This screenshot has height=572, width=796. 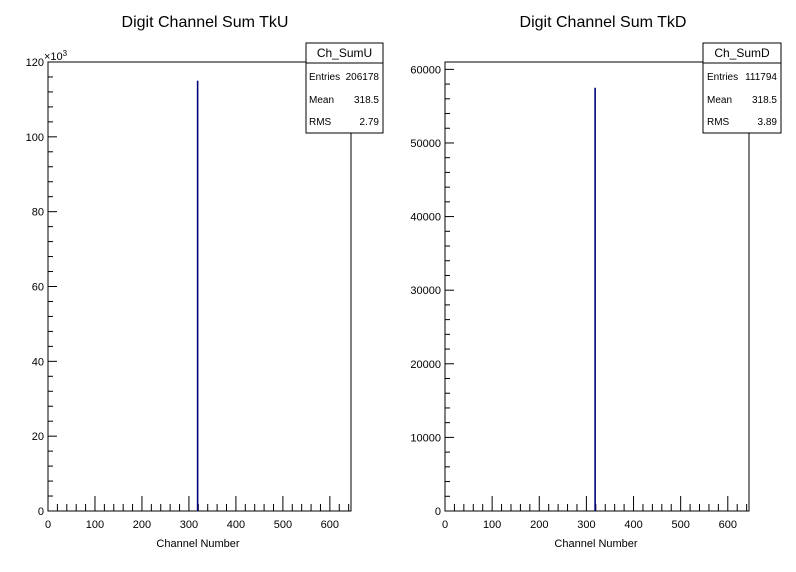 What do you see at coordinates (38, 362) in the screenshot?
I see `y-tick-label: 40` at bounding box center [38, 362].